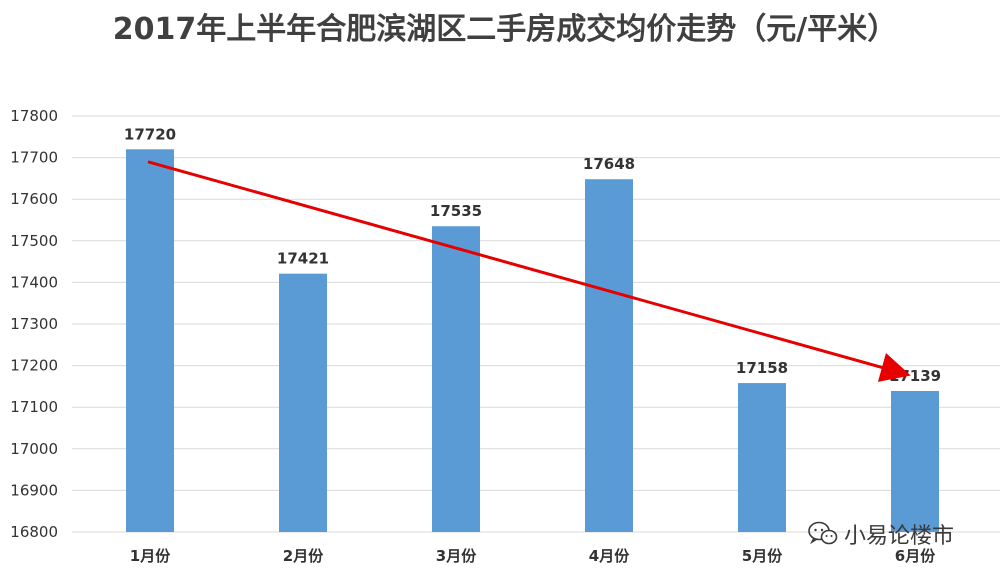 Image resolution: width=1005 pixels, height=578 pixels. What do you see at coordinates (34, 407) in the screenshot?
I see `y-tick-label: 17100` at bounding box center [34, 407].